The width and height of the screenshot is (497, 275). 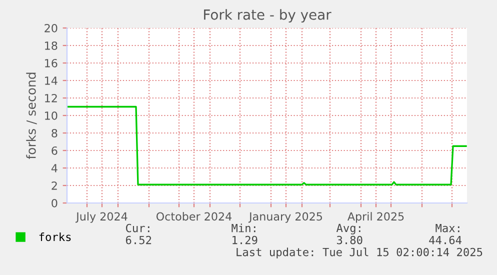 I want to click on text: Cur:, so click(x=138, y=228).